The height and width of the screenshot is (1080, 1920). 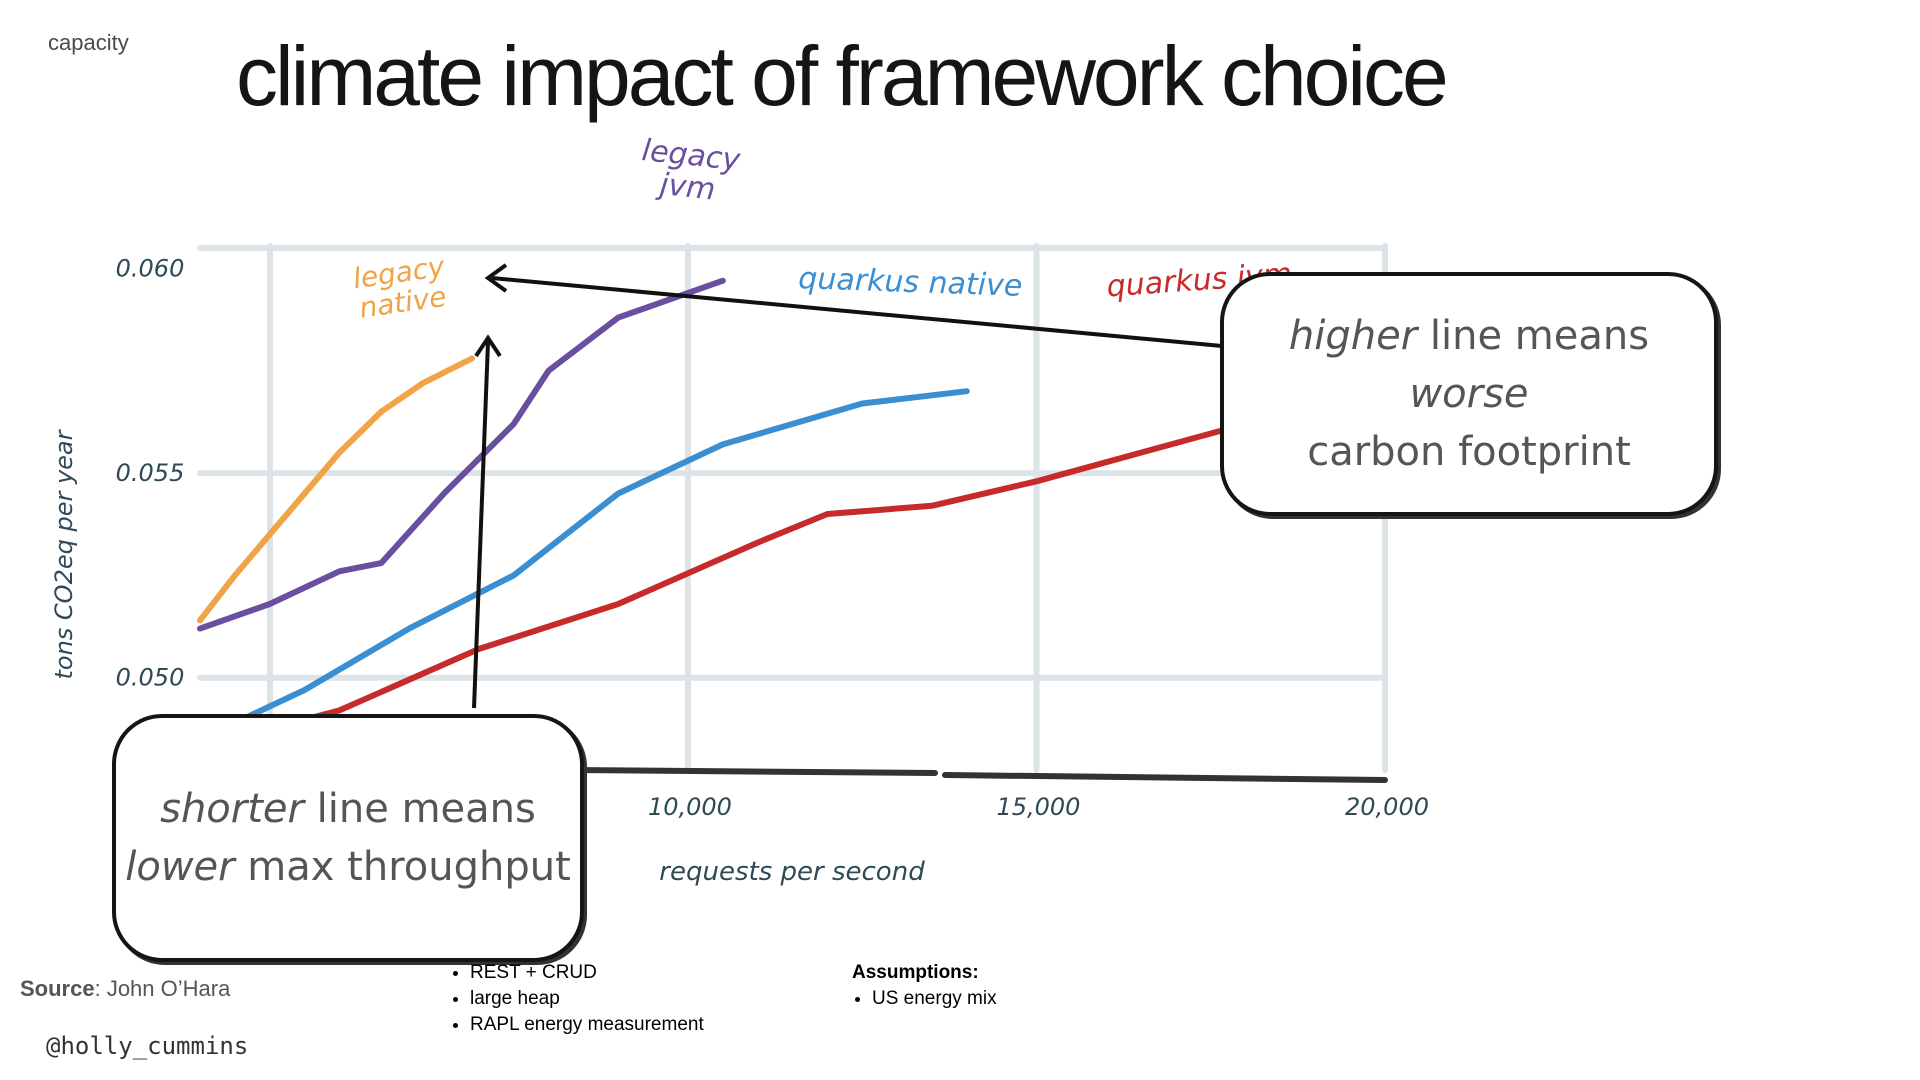 I want to click on callout-shorter-text2: max throughput, so click(x=402, y=867).